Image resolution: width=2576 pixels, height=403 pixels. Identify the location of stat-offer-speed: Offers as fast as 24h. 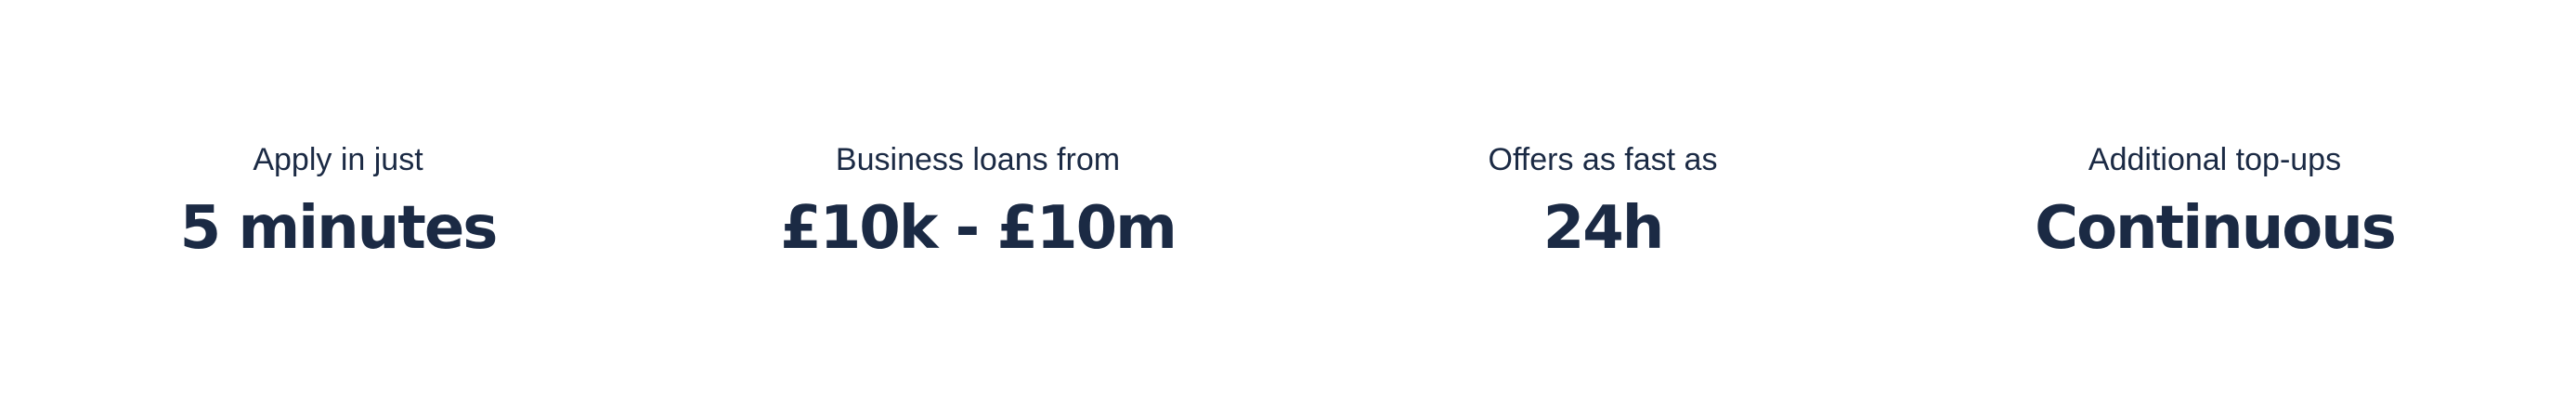
(1603, 201).